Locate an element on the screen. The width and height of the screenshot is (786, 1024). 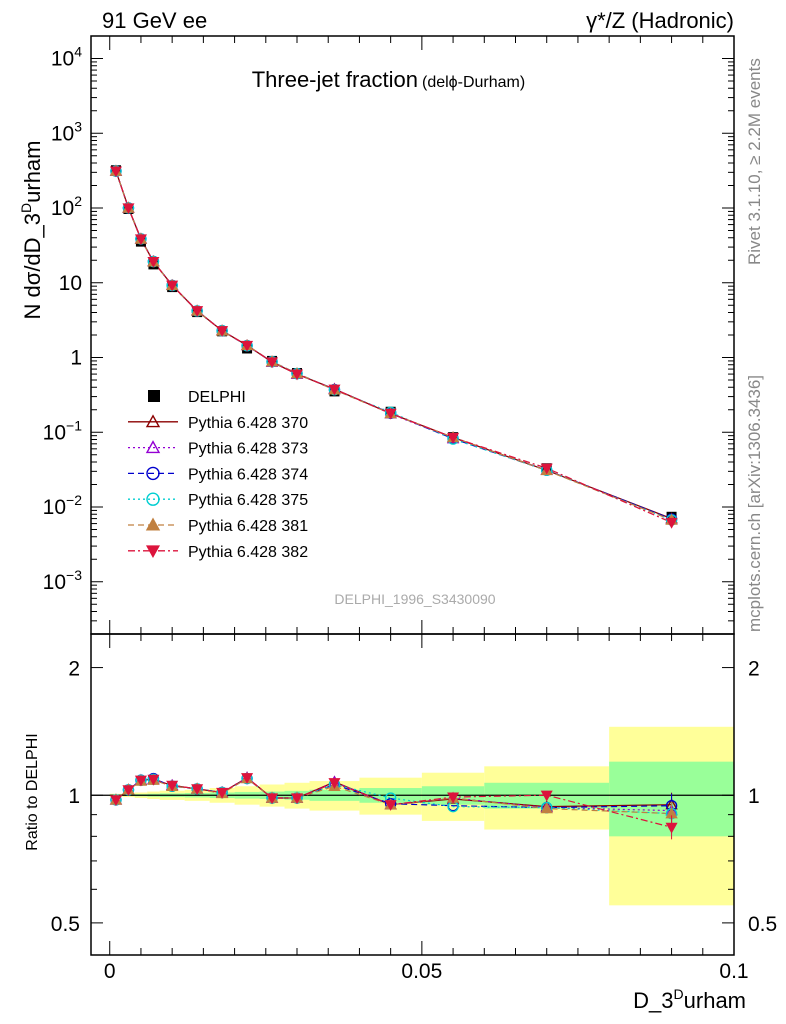
x-axis-label: D_3Durham is located at coordinates (689, 999).